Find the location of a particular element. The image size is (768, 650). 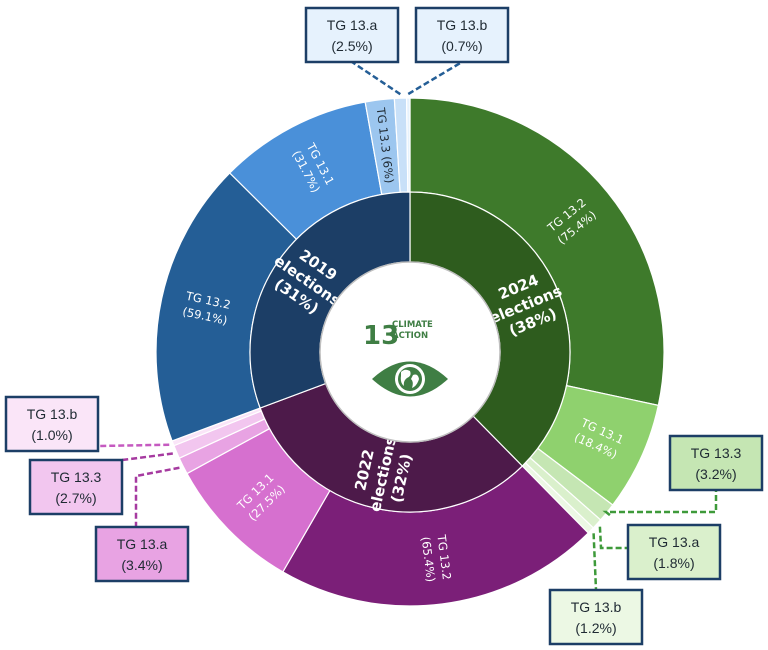

outer-label-e2022-tg-13-2: TG 13.2(65.4%) is located at coordinates (436, 558).